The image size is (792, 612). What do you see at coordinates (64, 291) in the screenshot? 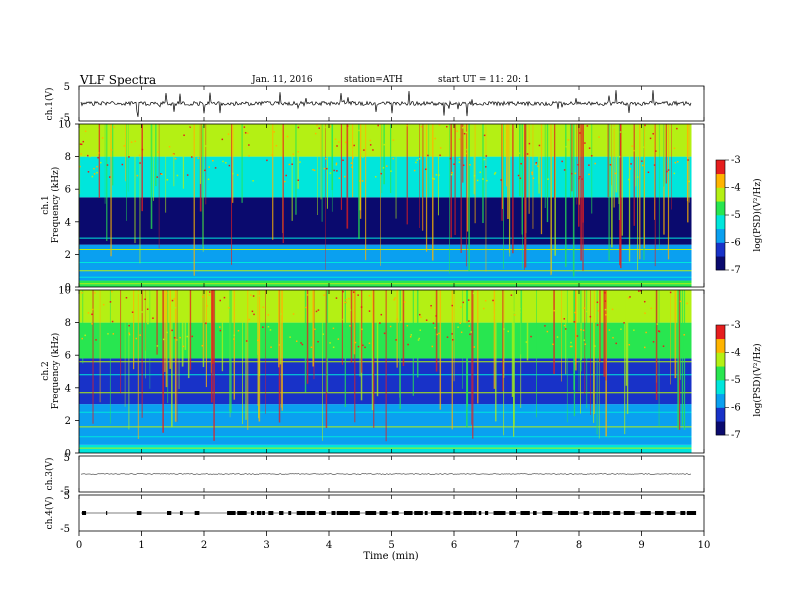
I see `frequency-tick-label: 10` at bounding box center [64, 291].